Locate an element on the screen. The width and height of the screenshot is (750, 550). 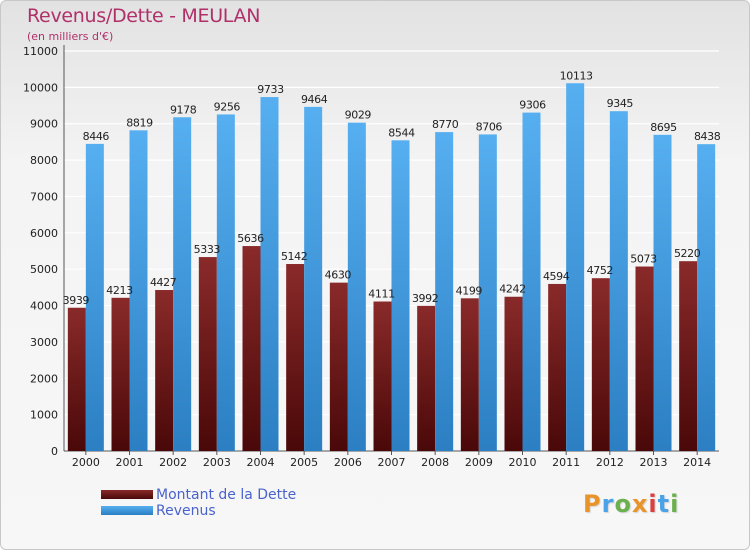
x-tick-label: 2010 is located at coordinates (523, 462).